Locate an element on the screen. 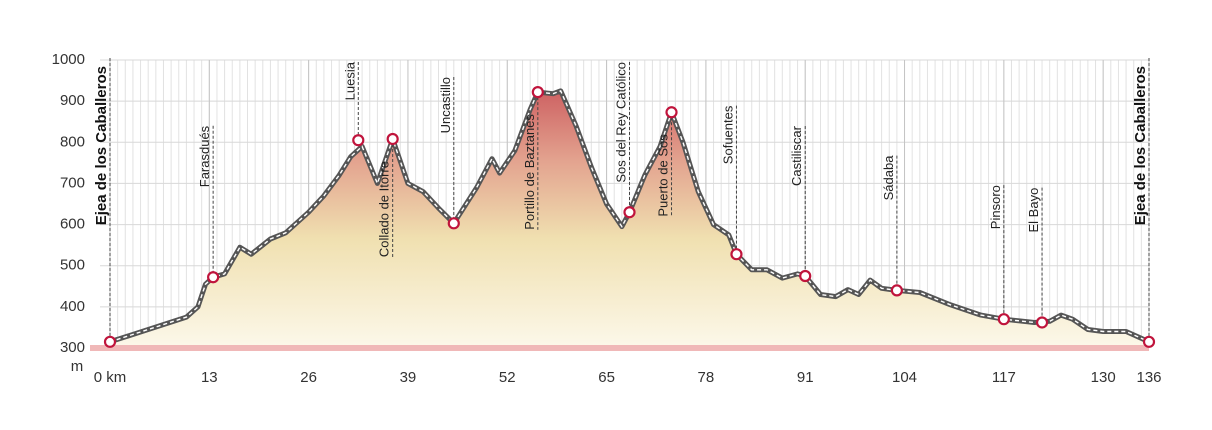 This screenshot has width=1212, height=430. waypoint-label: Pinsoro is located at coordinates (995, 207).